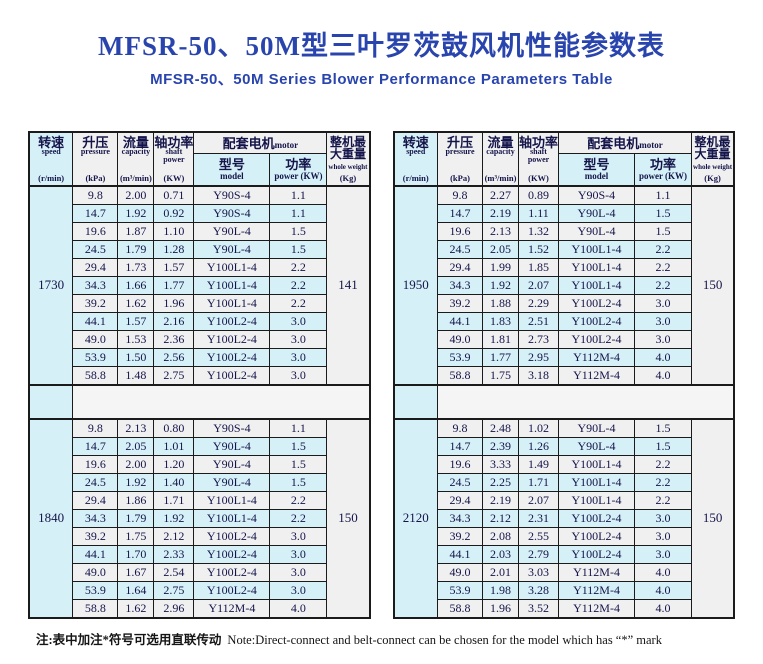 This screenshot has width=763, height=664. Describe the element at coordinates (136, 159) in the screenshot. I see `header-capacity-labels: 流量 capacity (m³/min)` at that location.